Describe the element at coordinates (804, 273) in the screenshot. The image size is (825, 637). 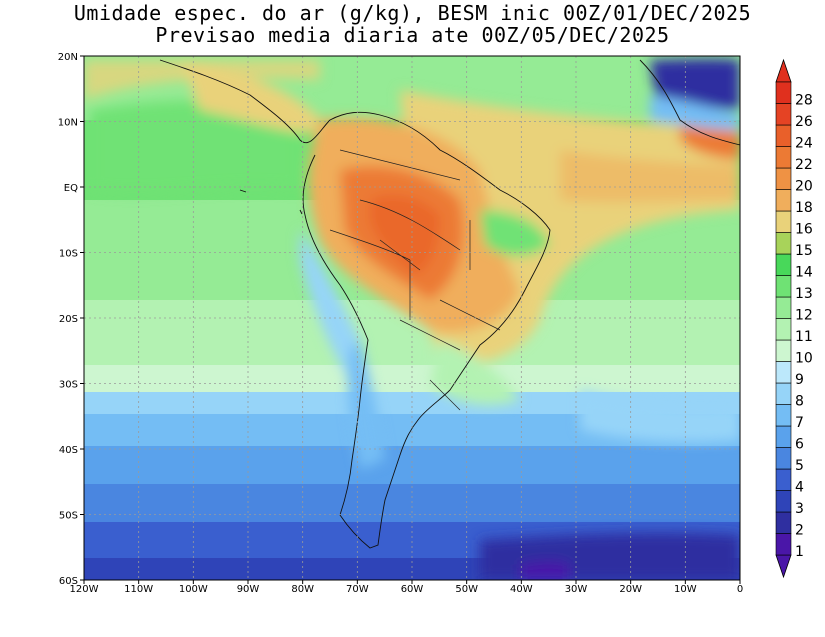
I see `colorbar-label: 14` at that location.